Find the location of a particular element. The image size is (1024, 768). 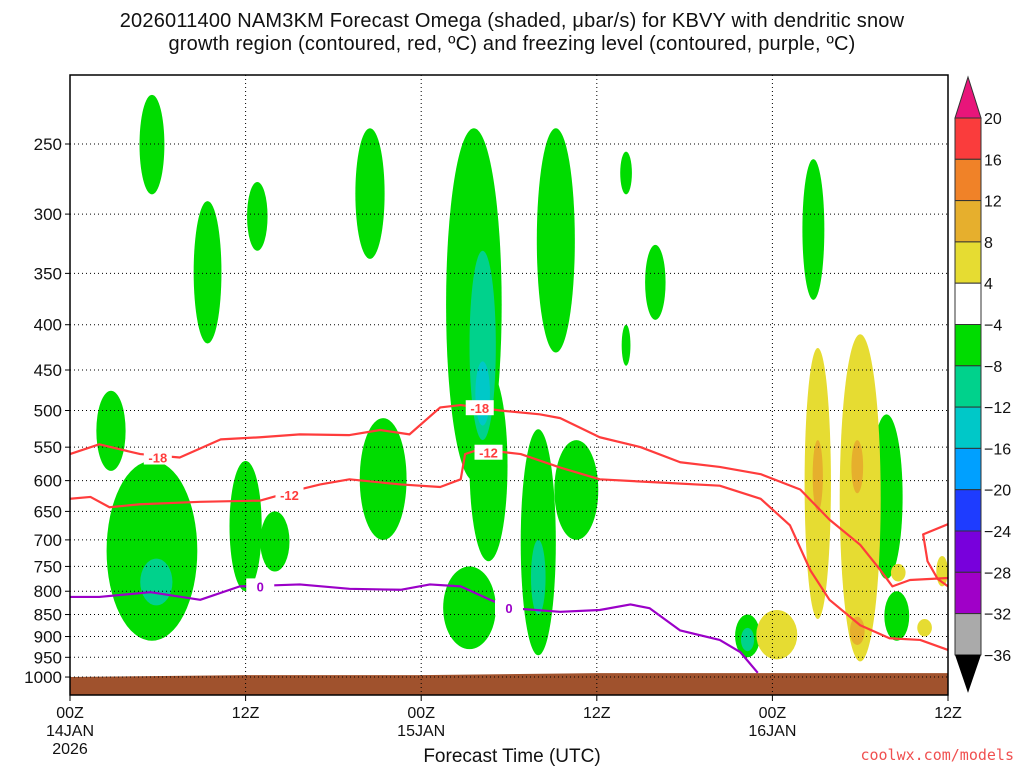

x-tick-label: 14JAN is located at coordinates (70, 731).